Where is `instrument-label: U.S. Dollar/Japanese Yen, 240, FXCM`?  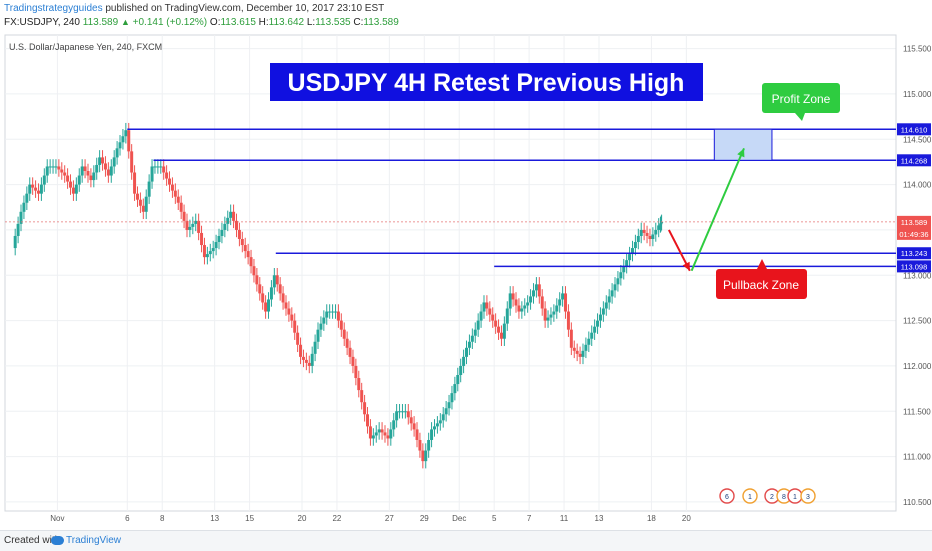
instrument-label: U.S. Dollar/Japanese Yen, 240, FXCM is located at coordinates (85, 47).